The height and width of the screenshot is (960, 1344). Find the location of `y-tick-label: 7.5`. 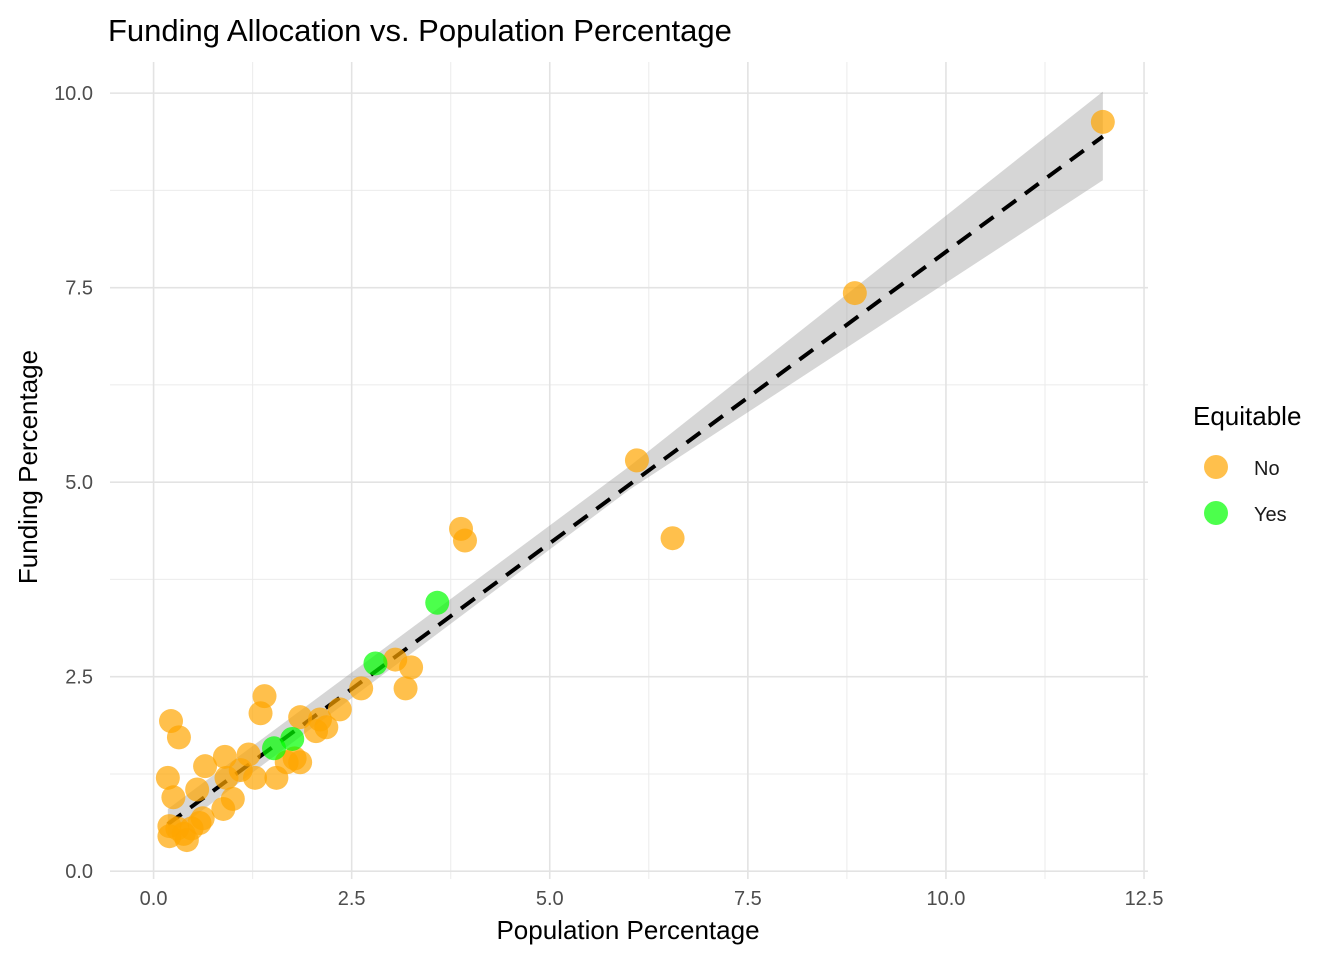

y-tick-label: 7.5 is located at coordinates (79, 289).